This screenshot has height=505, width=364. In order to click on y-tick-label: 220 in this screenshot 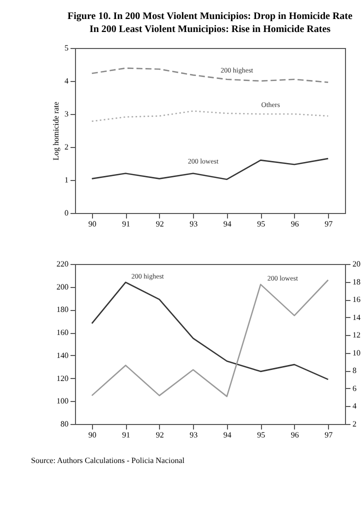, I will do `click(62, 264)`.